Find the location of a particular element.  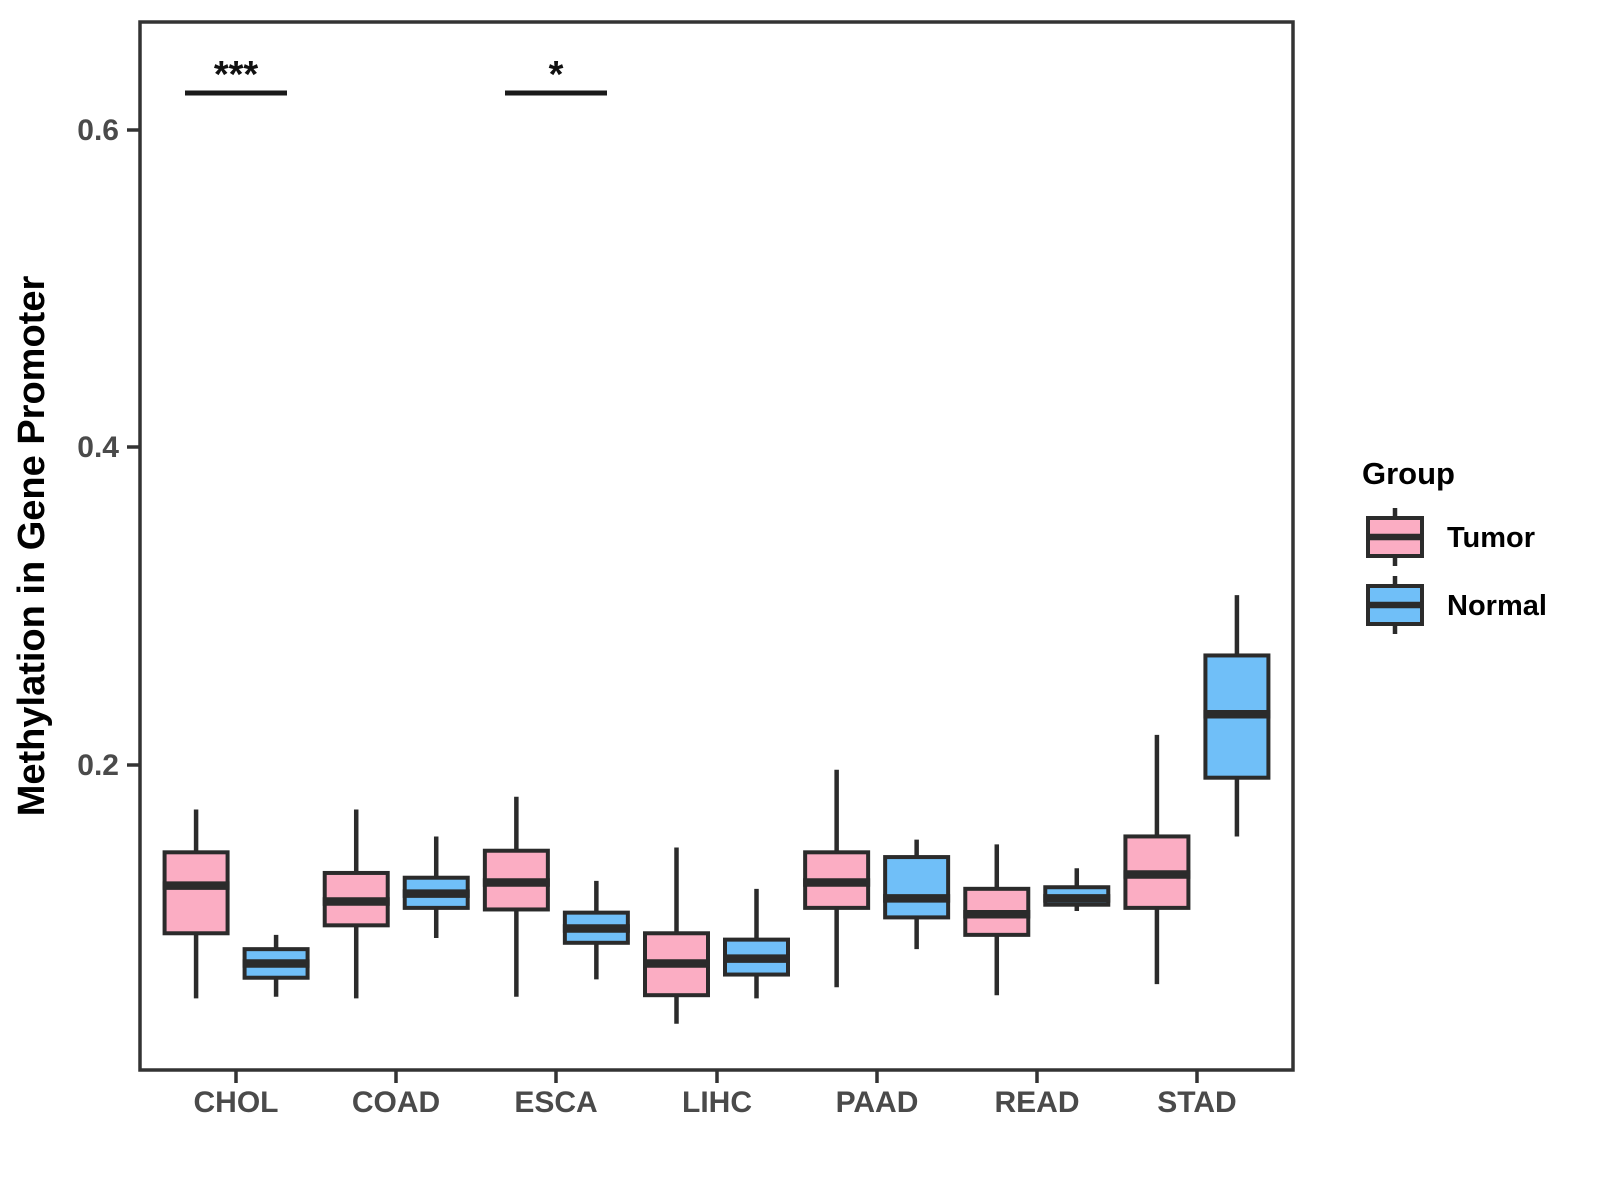

boxplot-read-normal is located at coordinates (1077, 890).